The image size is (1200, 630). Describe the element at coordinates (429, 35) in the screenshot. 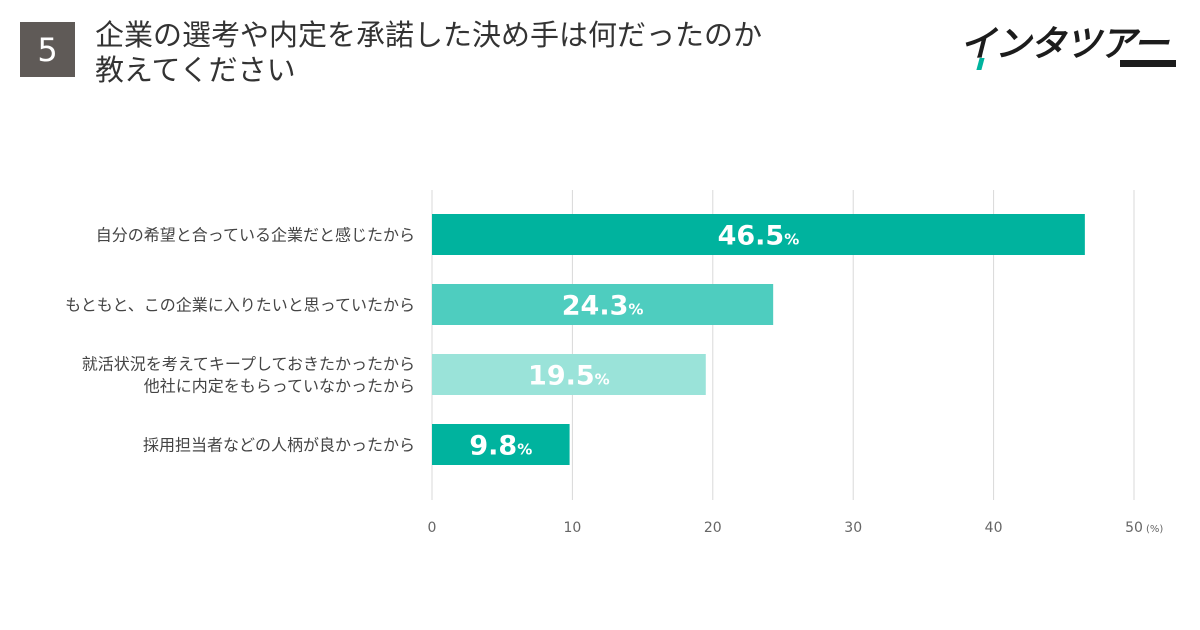

I see `question-title-line: 企業の選考や内定を承諾した決め手は何だったのか` at that location.